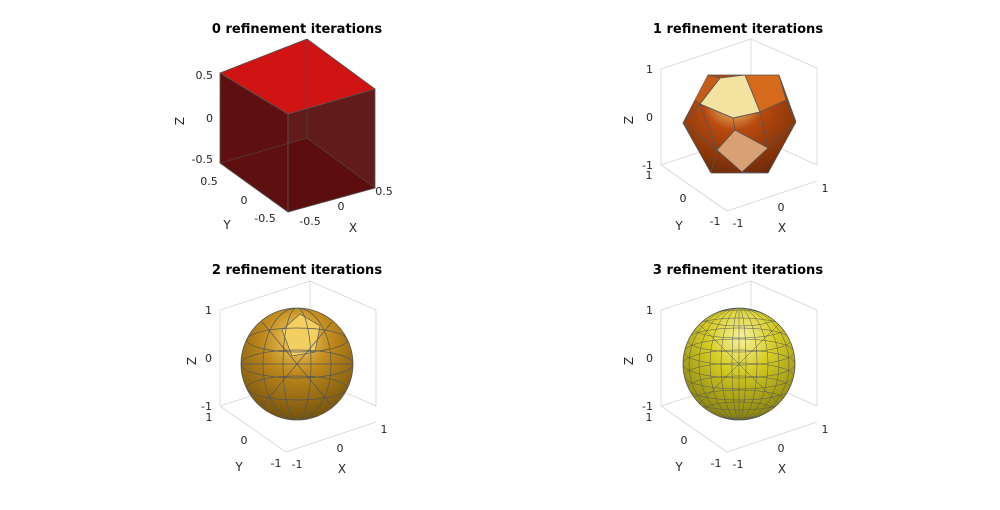 This screenshot has height=510, width=1000. I want to click on subplot-polyhedron: 1 refinement iterations, so click(725, 128).